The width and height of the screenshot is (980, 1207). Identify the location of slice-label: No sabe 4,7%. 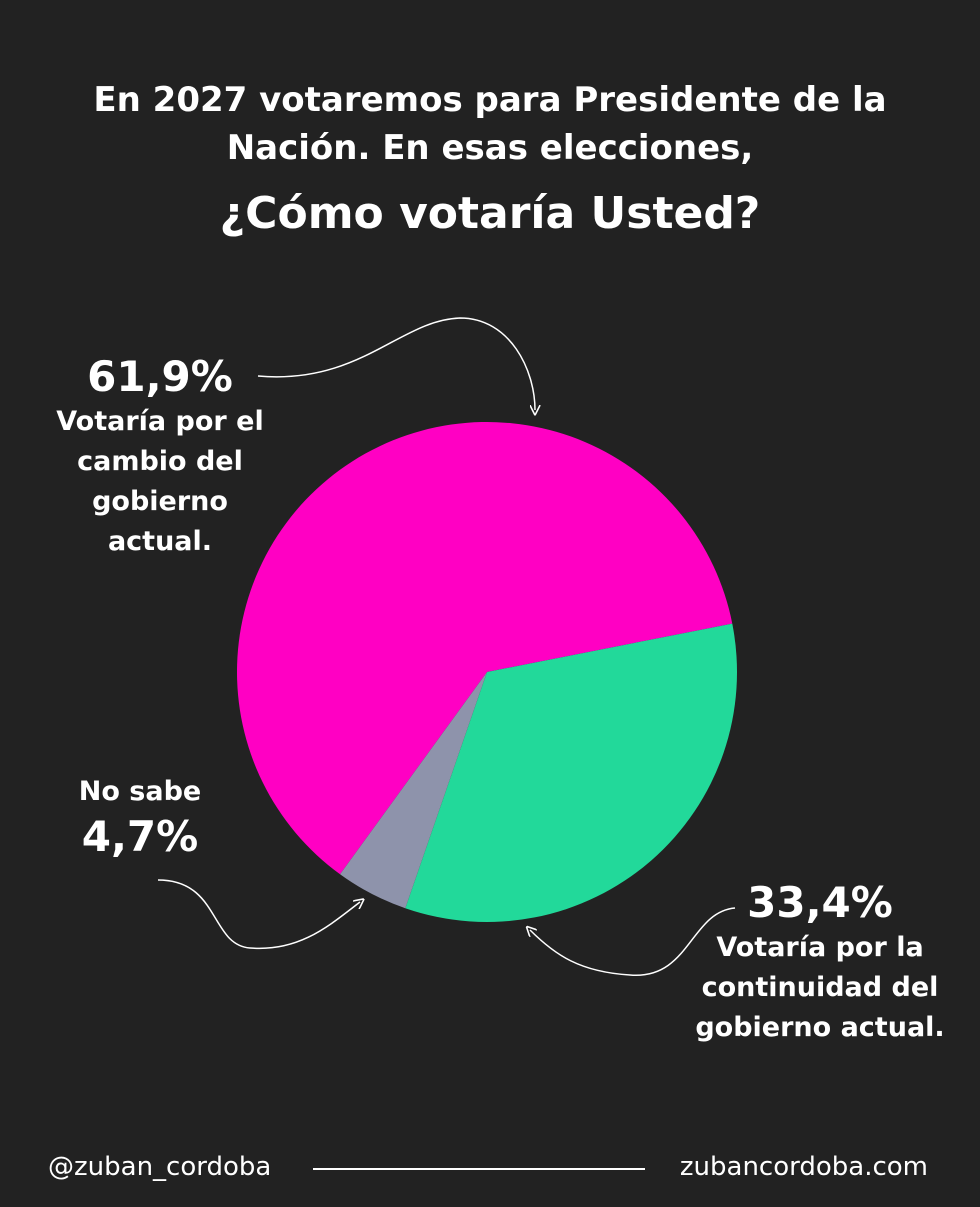
(140, 817).